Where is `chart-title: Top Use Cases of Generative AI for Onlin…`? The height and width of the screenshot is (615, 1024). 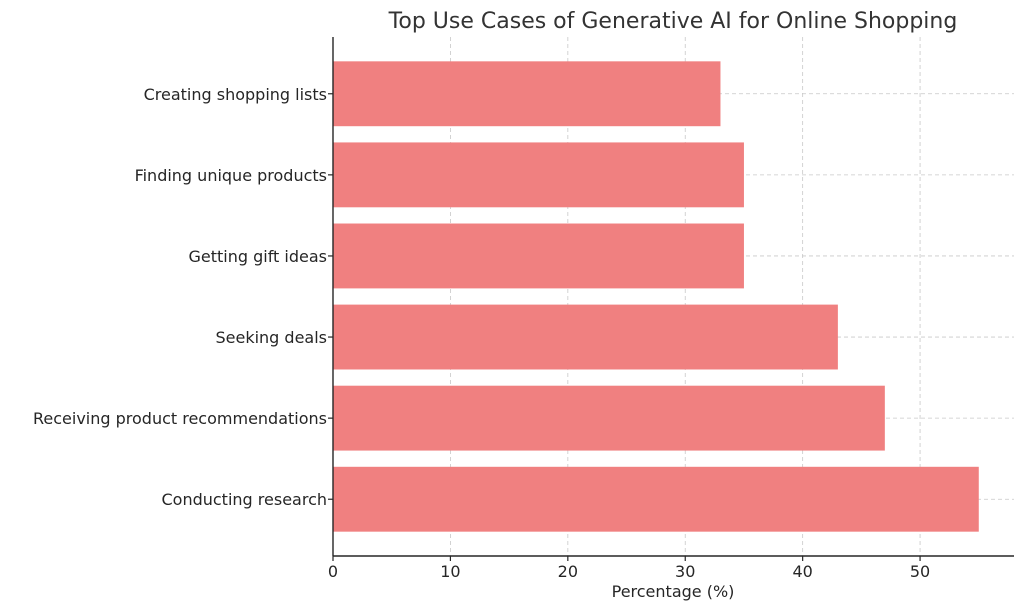 chart-title: Top Use Cases of Generative AI for Onlin… is located at coordinates (673, 21).